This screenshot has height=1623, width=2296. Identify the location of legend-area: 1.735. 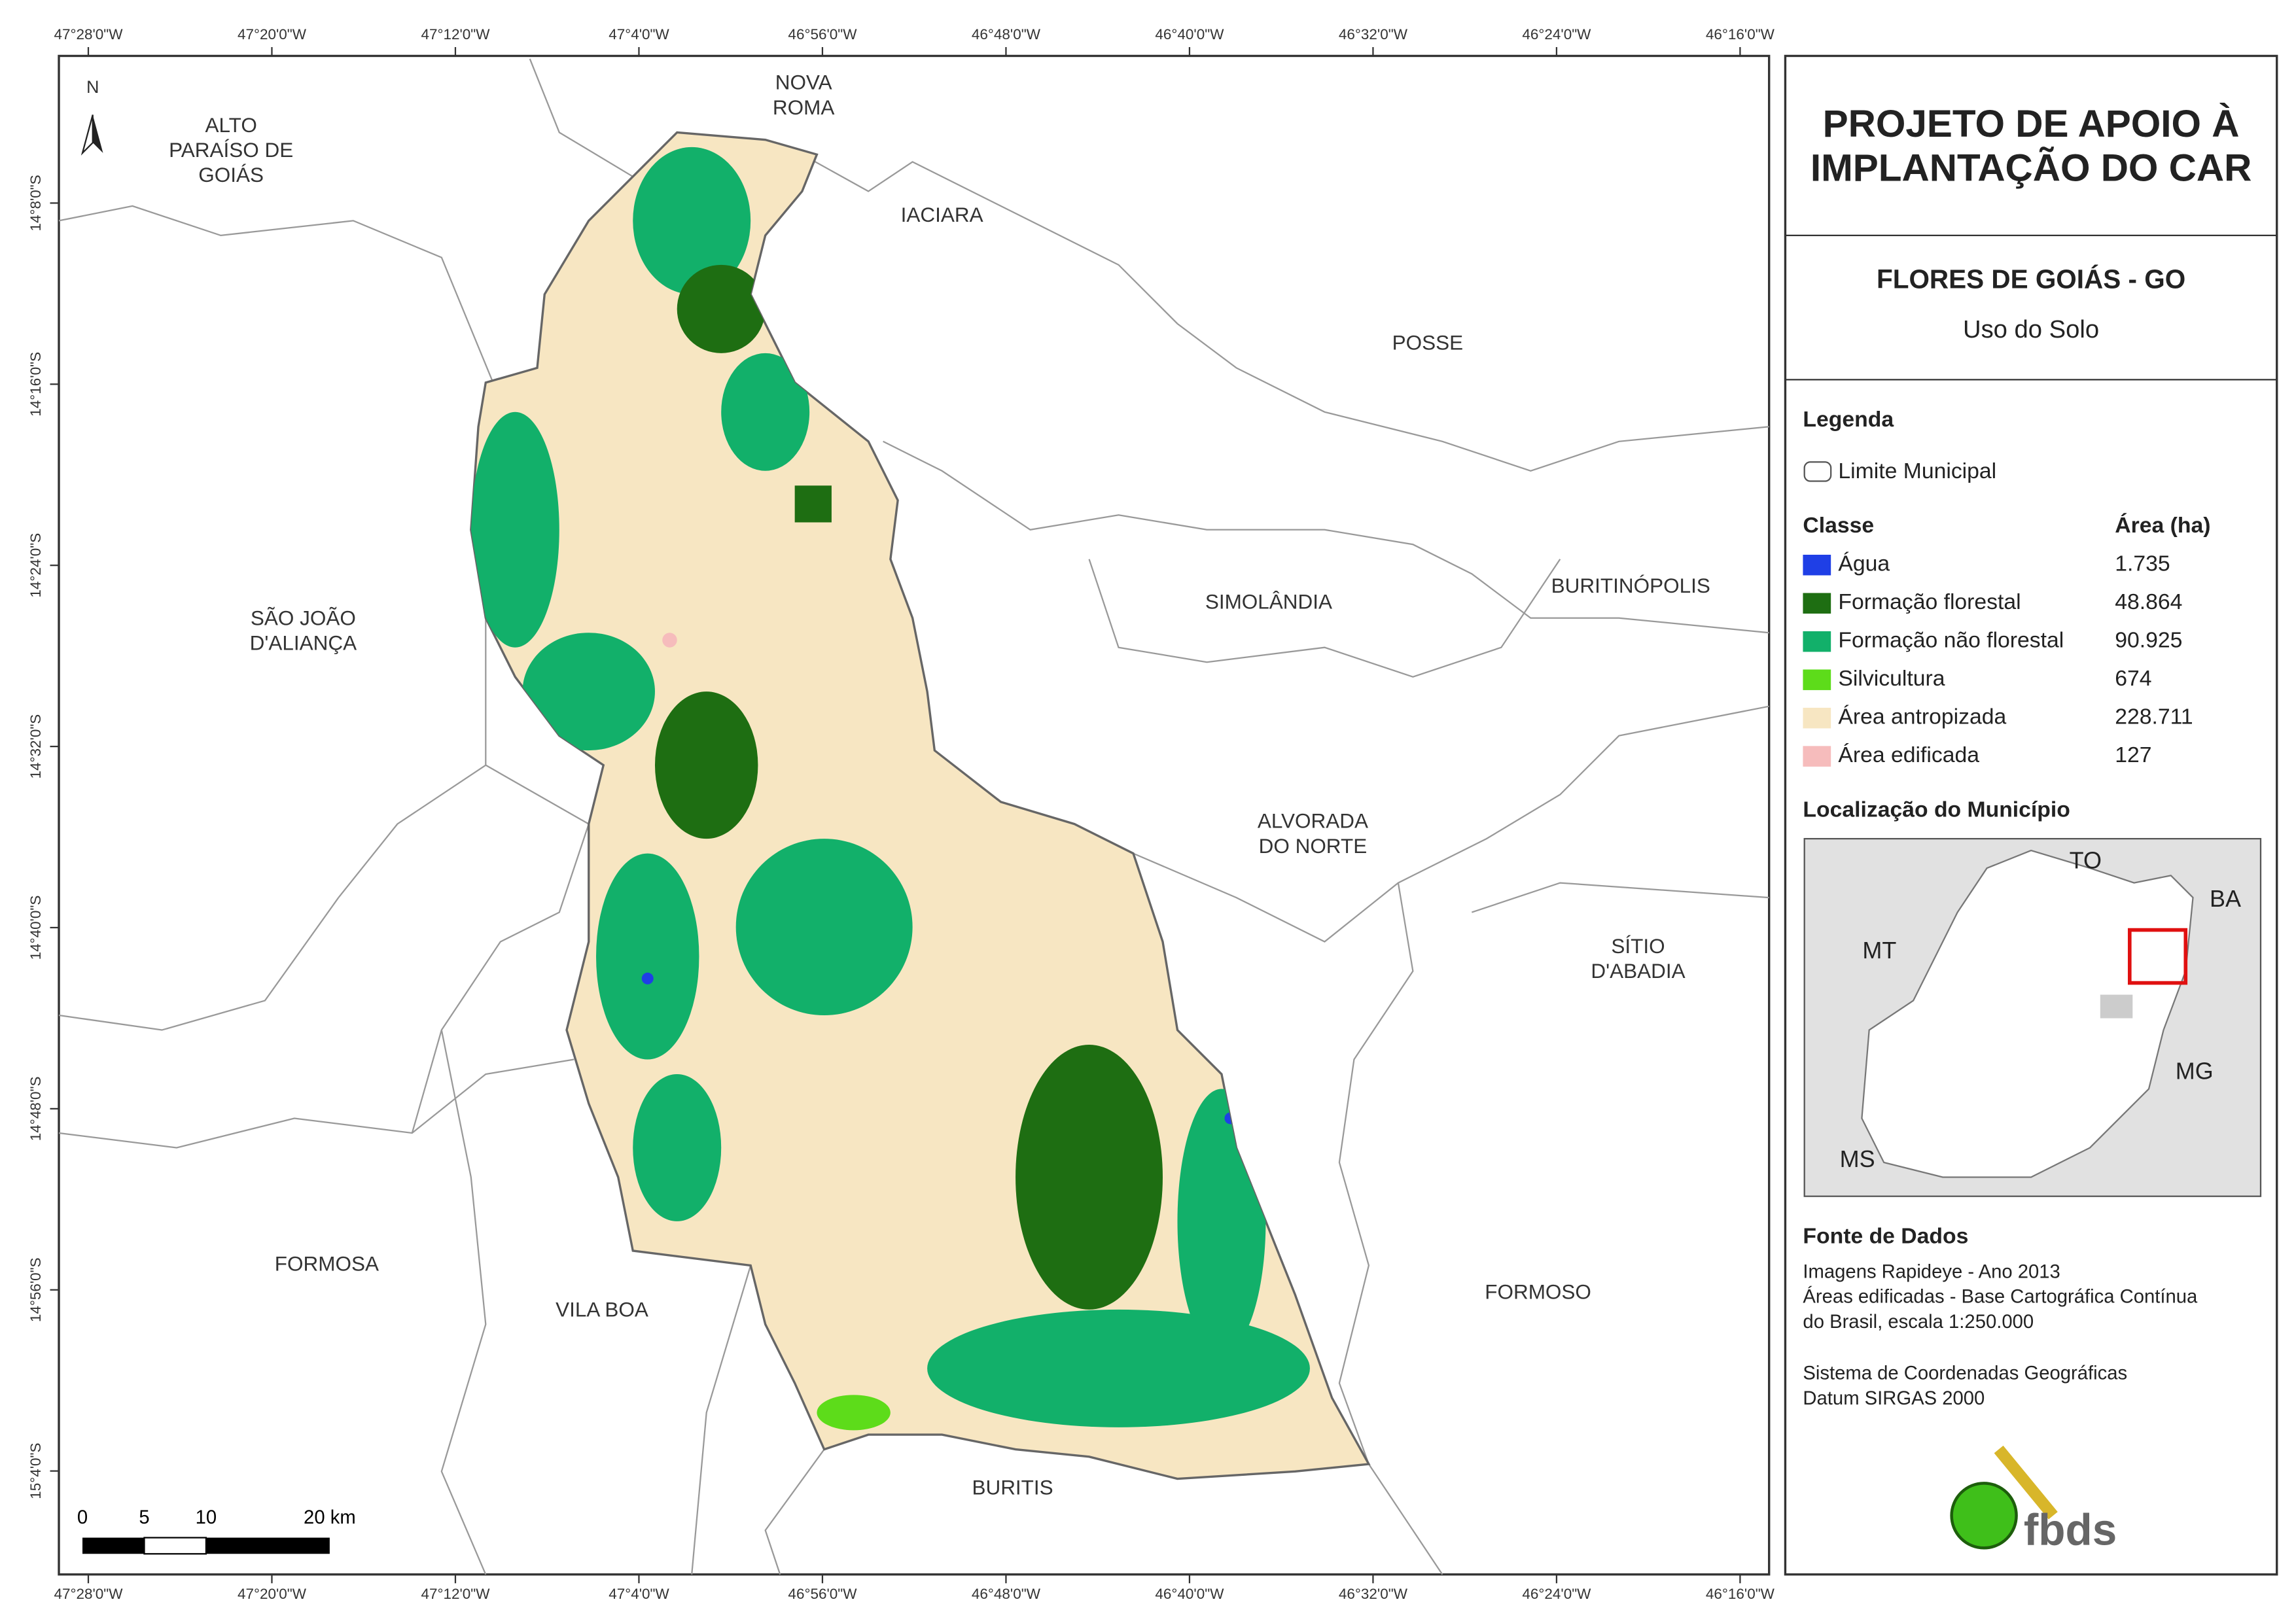
(2142, 564).